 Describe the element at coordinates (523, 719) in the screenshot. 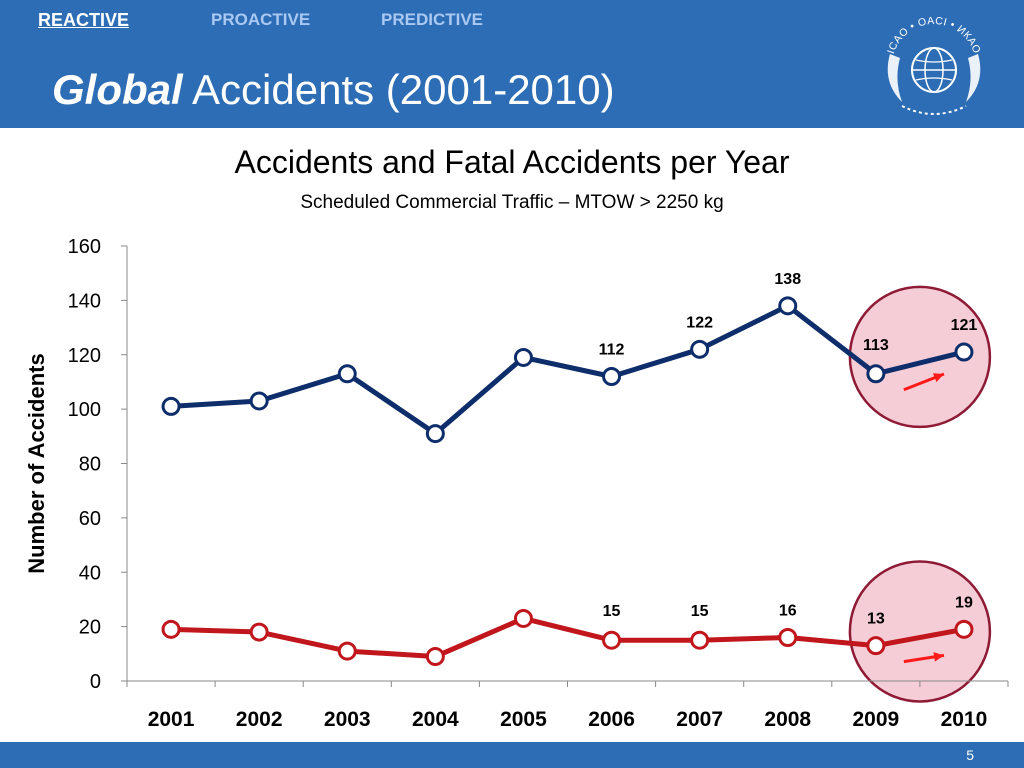

I see `x-tick-label: 2005` at that location.